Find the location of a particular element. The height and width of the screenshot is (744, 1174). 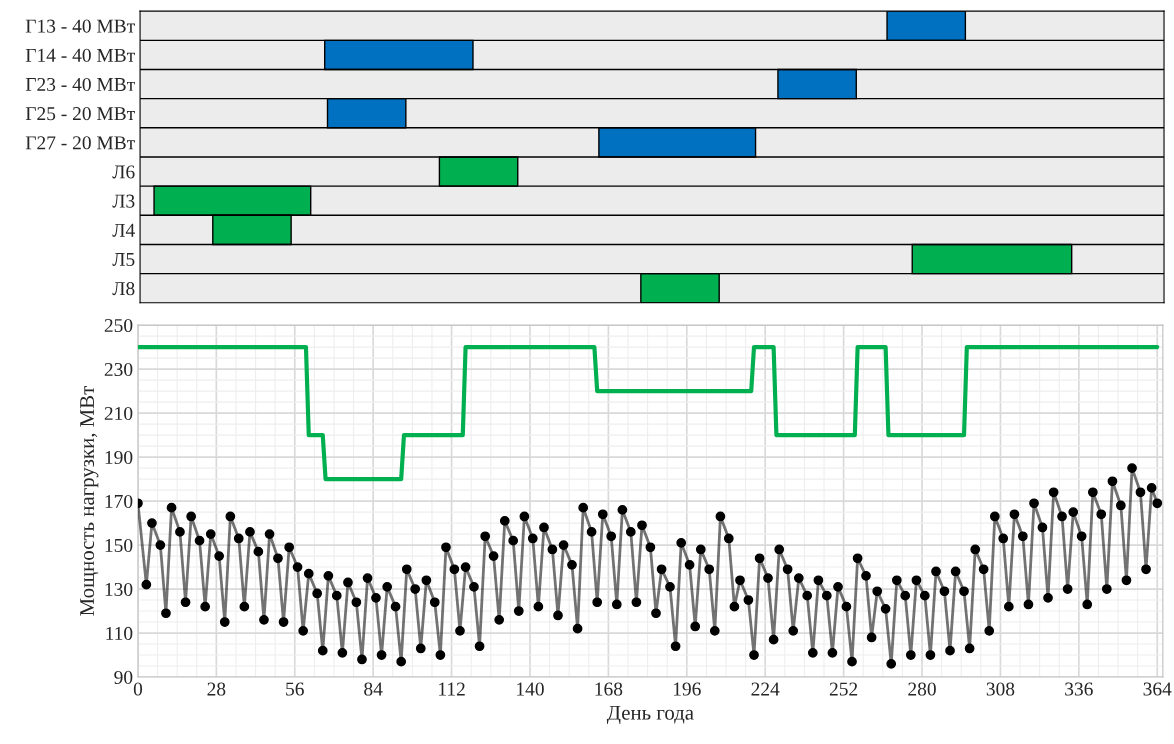

y-tick-label: 190 is located at coordinates (119, 457).